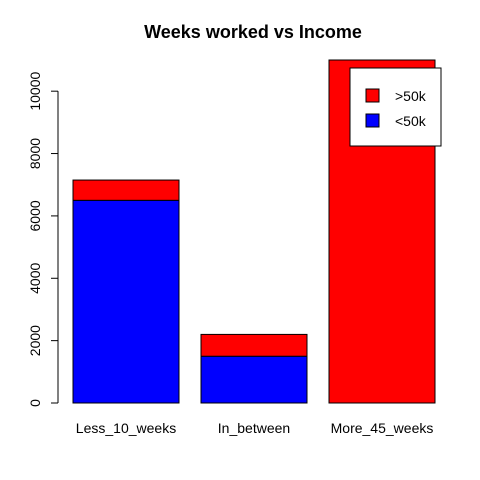 This screenshot has width=480, height=480. I want to click on x-tick-label: Less_10_weeks, so click(126, 428).